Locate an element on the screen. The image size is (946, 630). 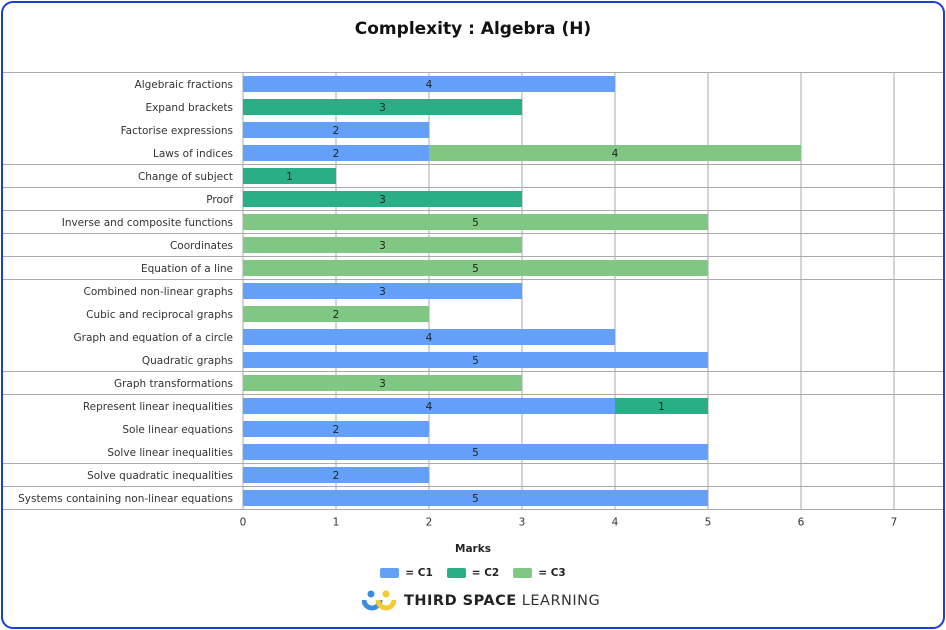
y-tick-label: Algebraic fractions is located at coordinates (184, 85).